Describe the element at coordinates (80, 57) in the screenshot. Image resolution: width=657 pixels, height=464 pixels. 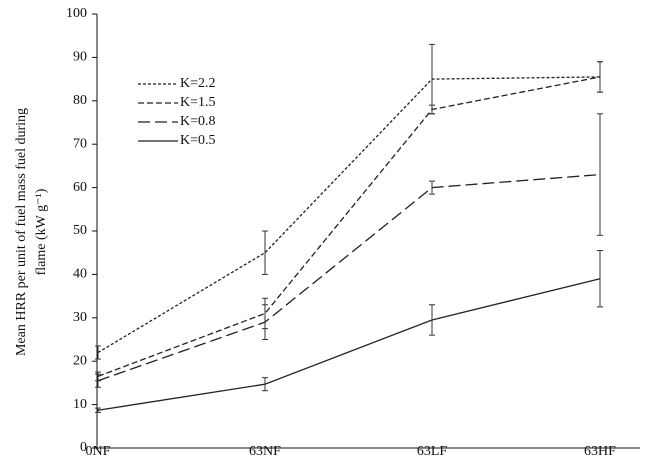
I see `y-tick-label: 90` at that location.